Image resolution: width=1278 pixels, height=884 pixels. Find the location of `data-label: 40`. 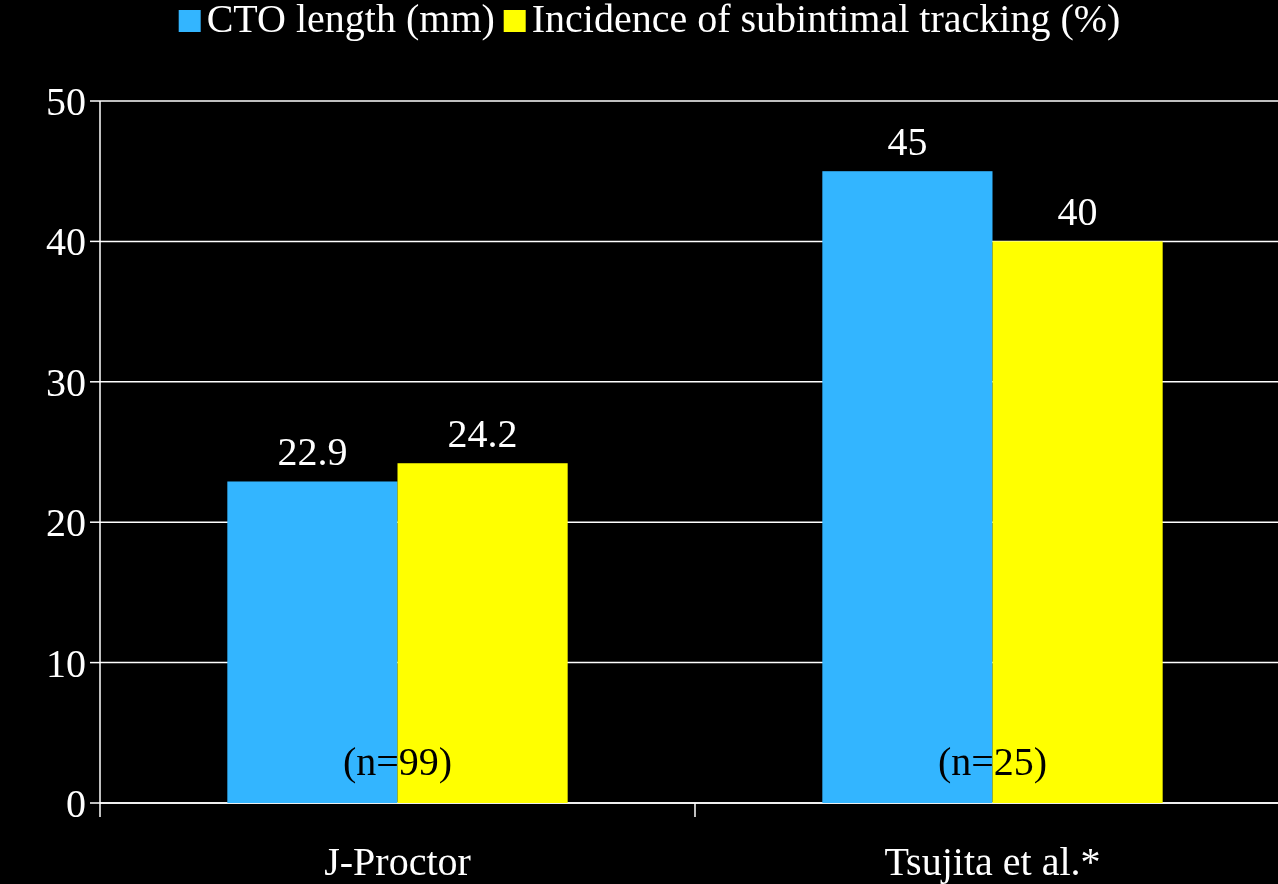

data-label: 40 is located at coordinates (1077, 212).